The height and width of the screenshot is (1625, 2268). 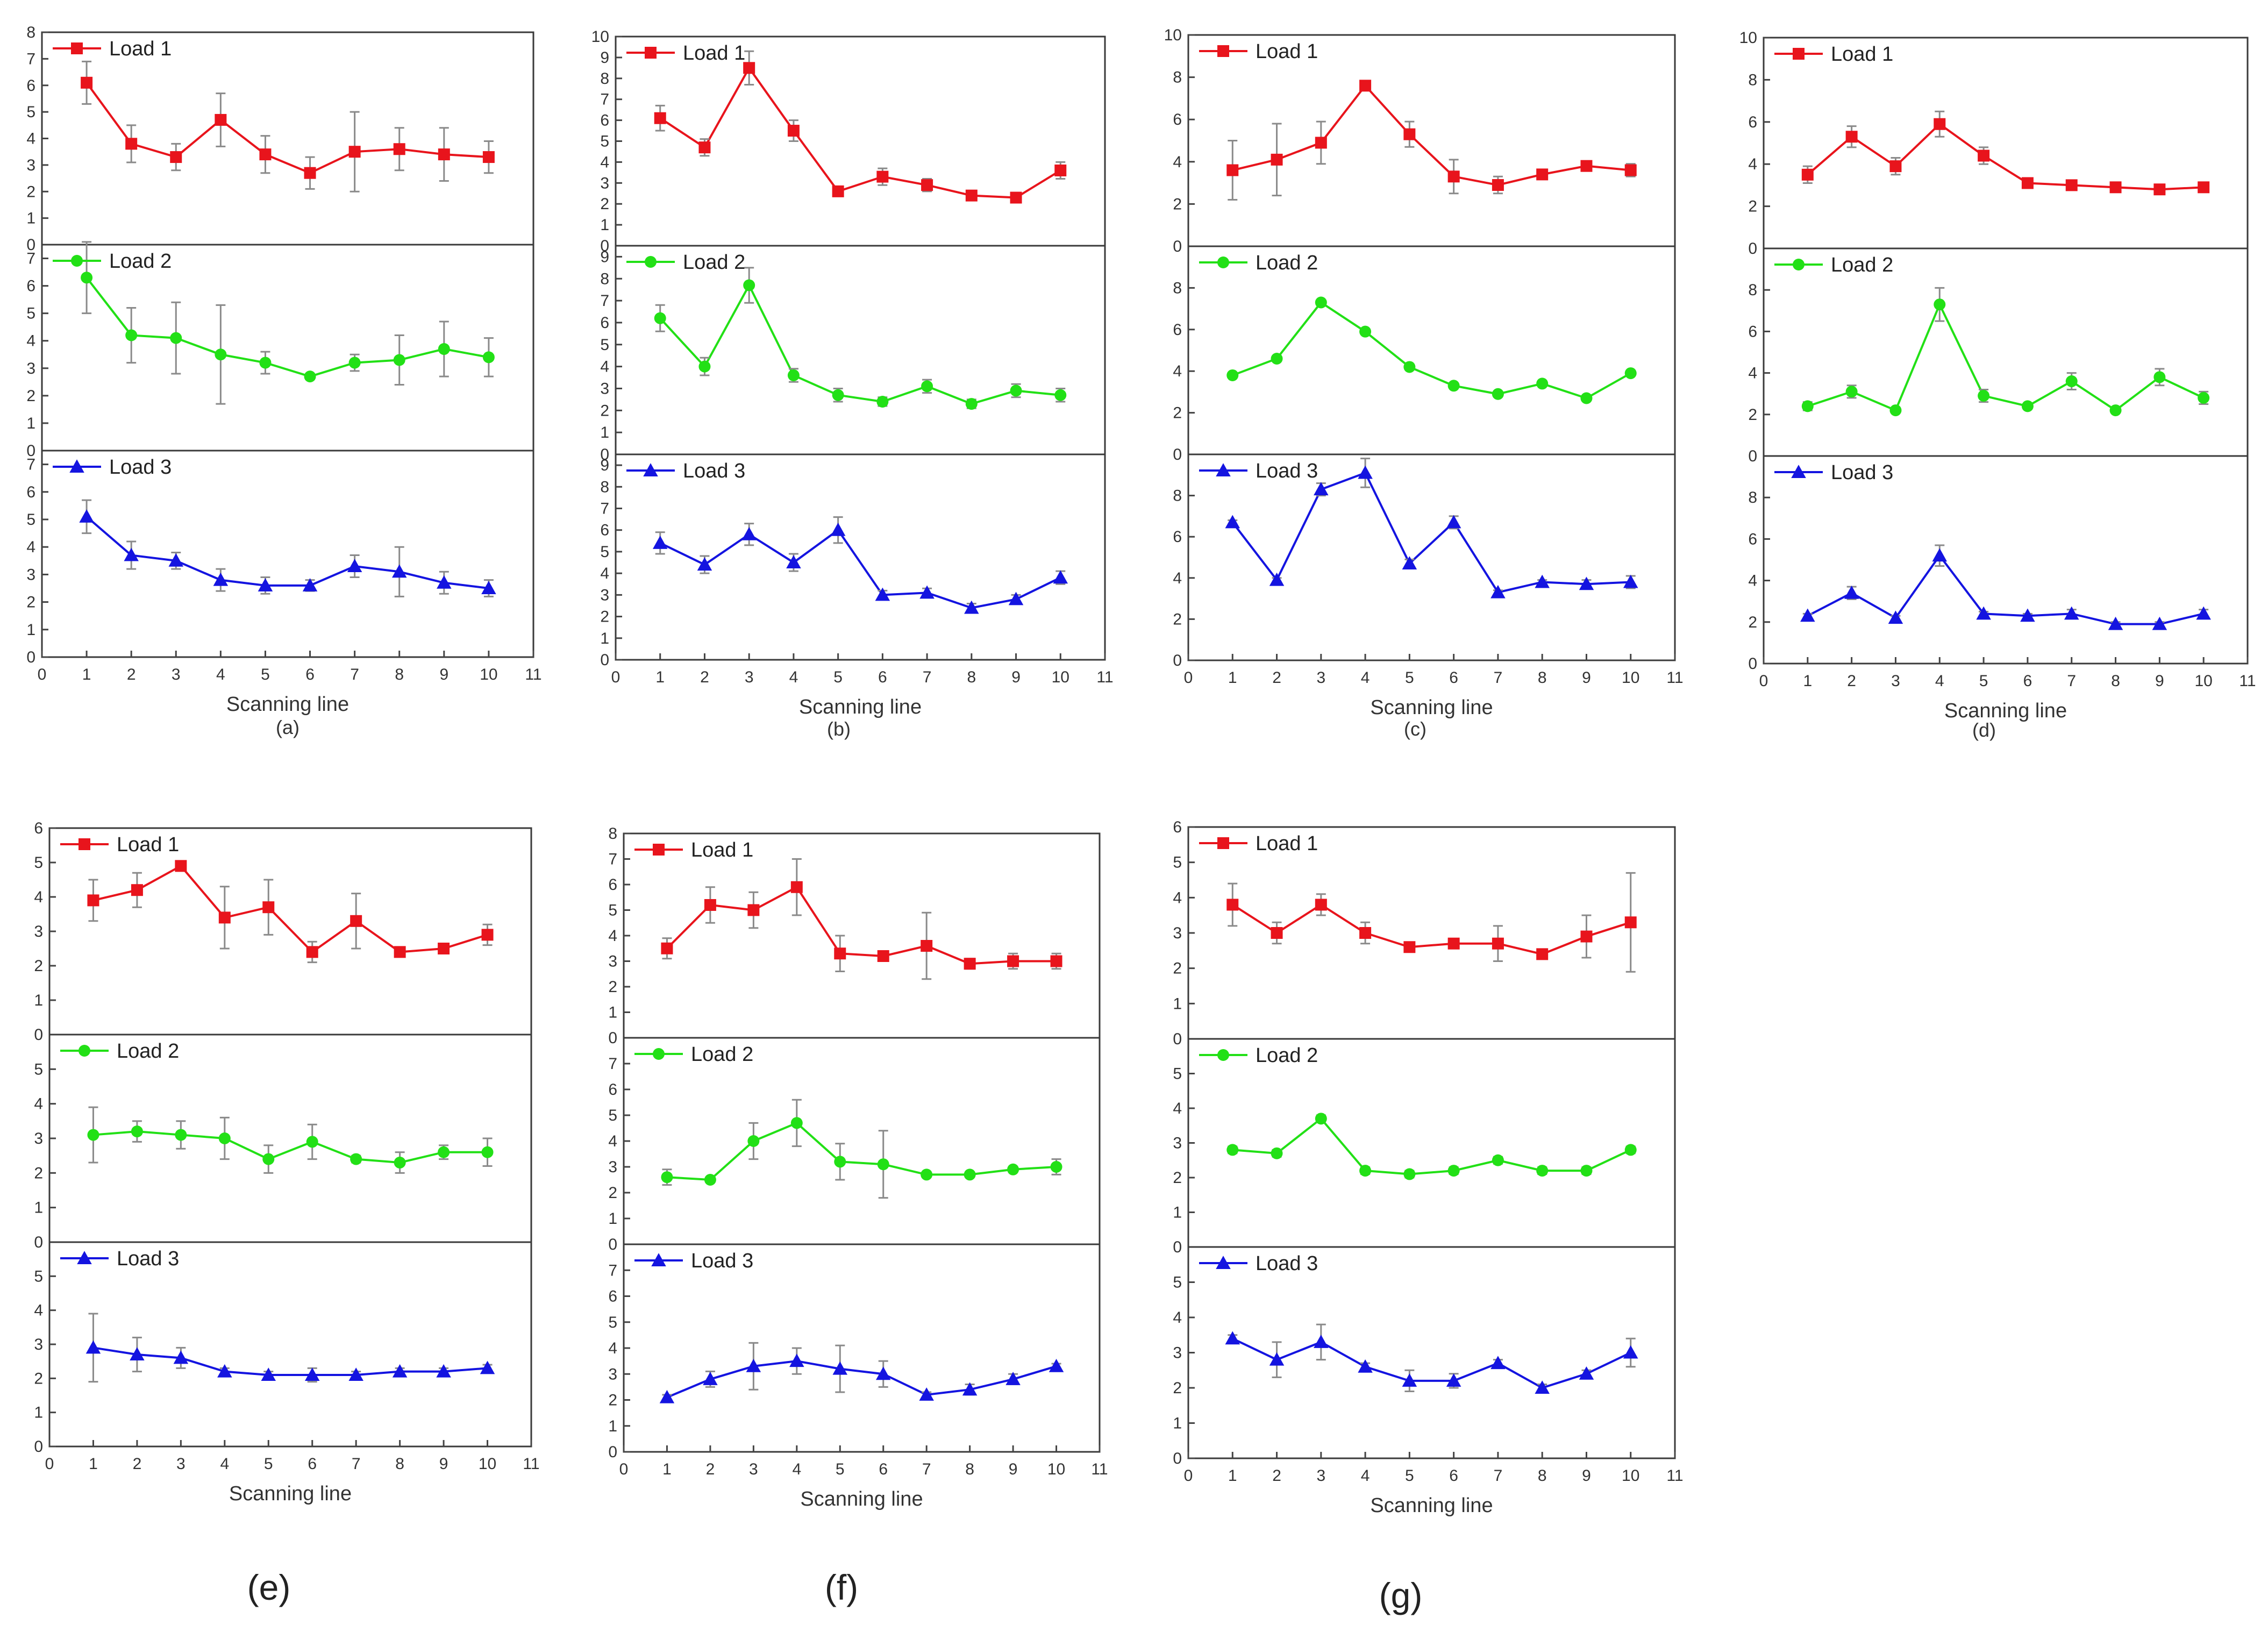 What do you see at coordinates (842, 1587) in the screenshot?
I see `panel-caption: (f)` at bounding box center [842, 1587].